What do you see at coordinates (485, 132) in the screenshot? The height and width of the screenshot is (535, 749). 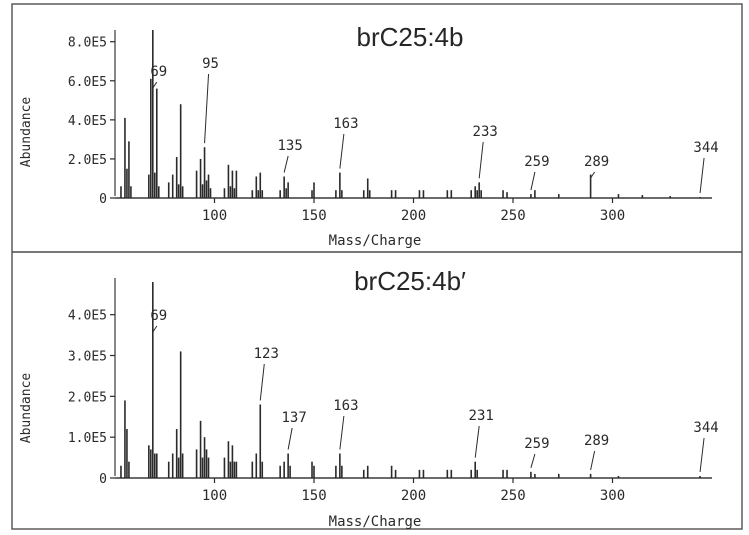 I see `peak-label: 233` at bounding box center [485, 132].